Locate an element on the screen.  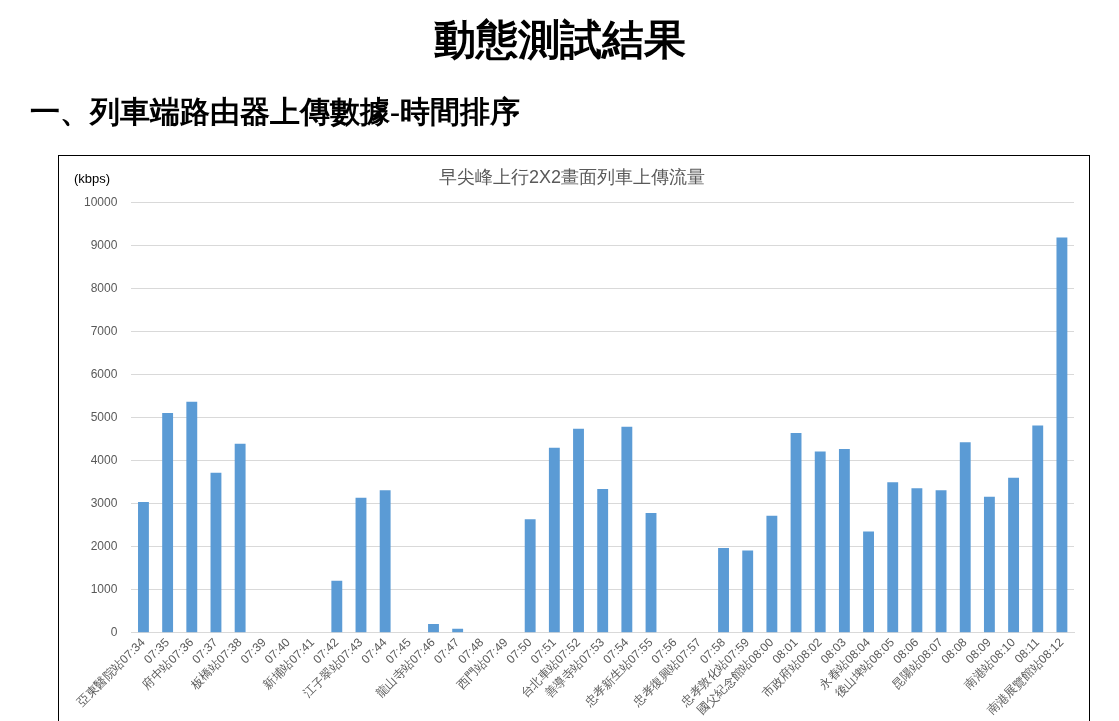
y-tick-label: 8000 is located at coordinates (104, 287).